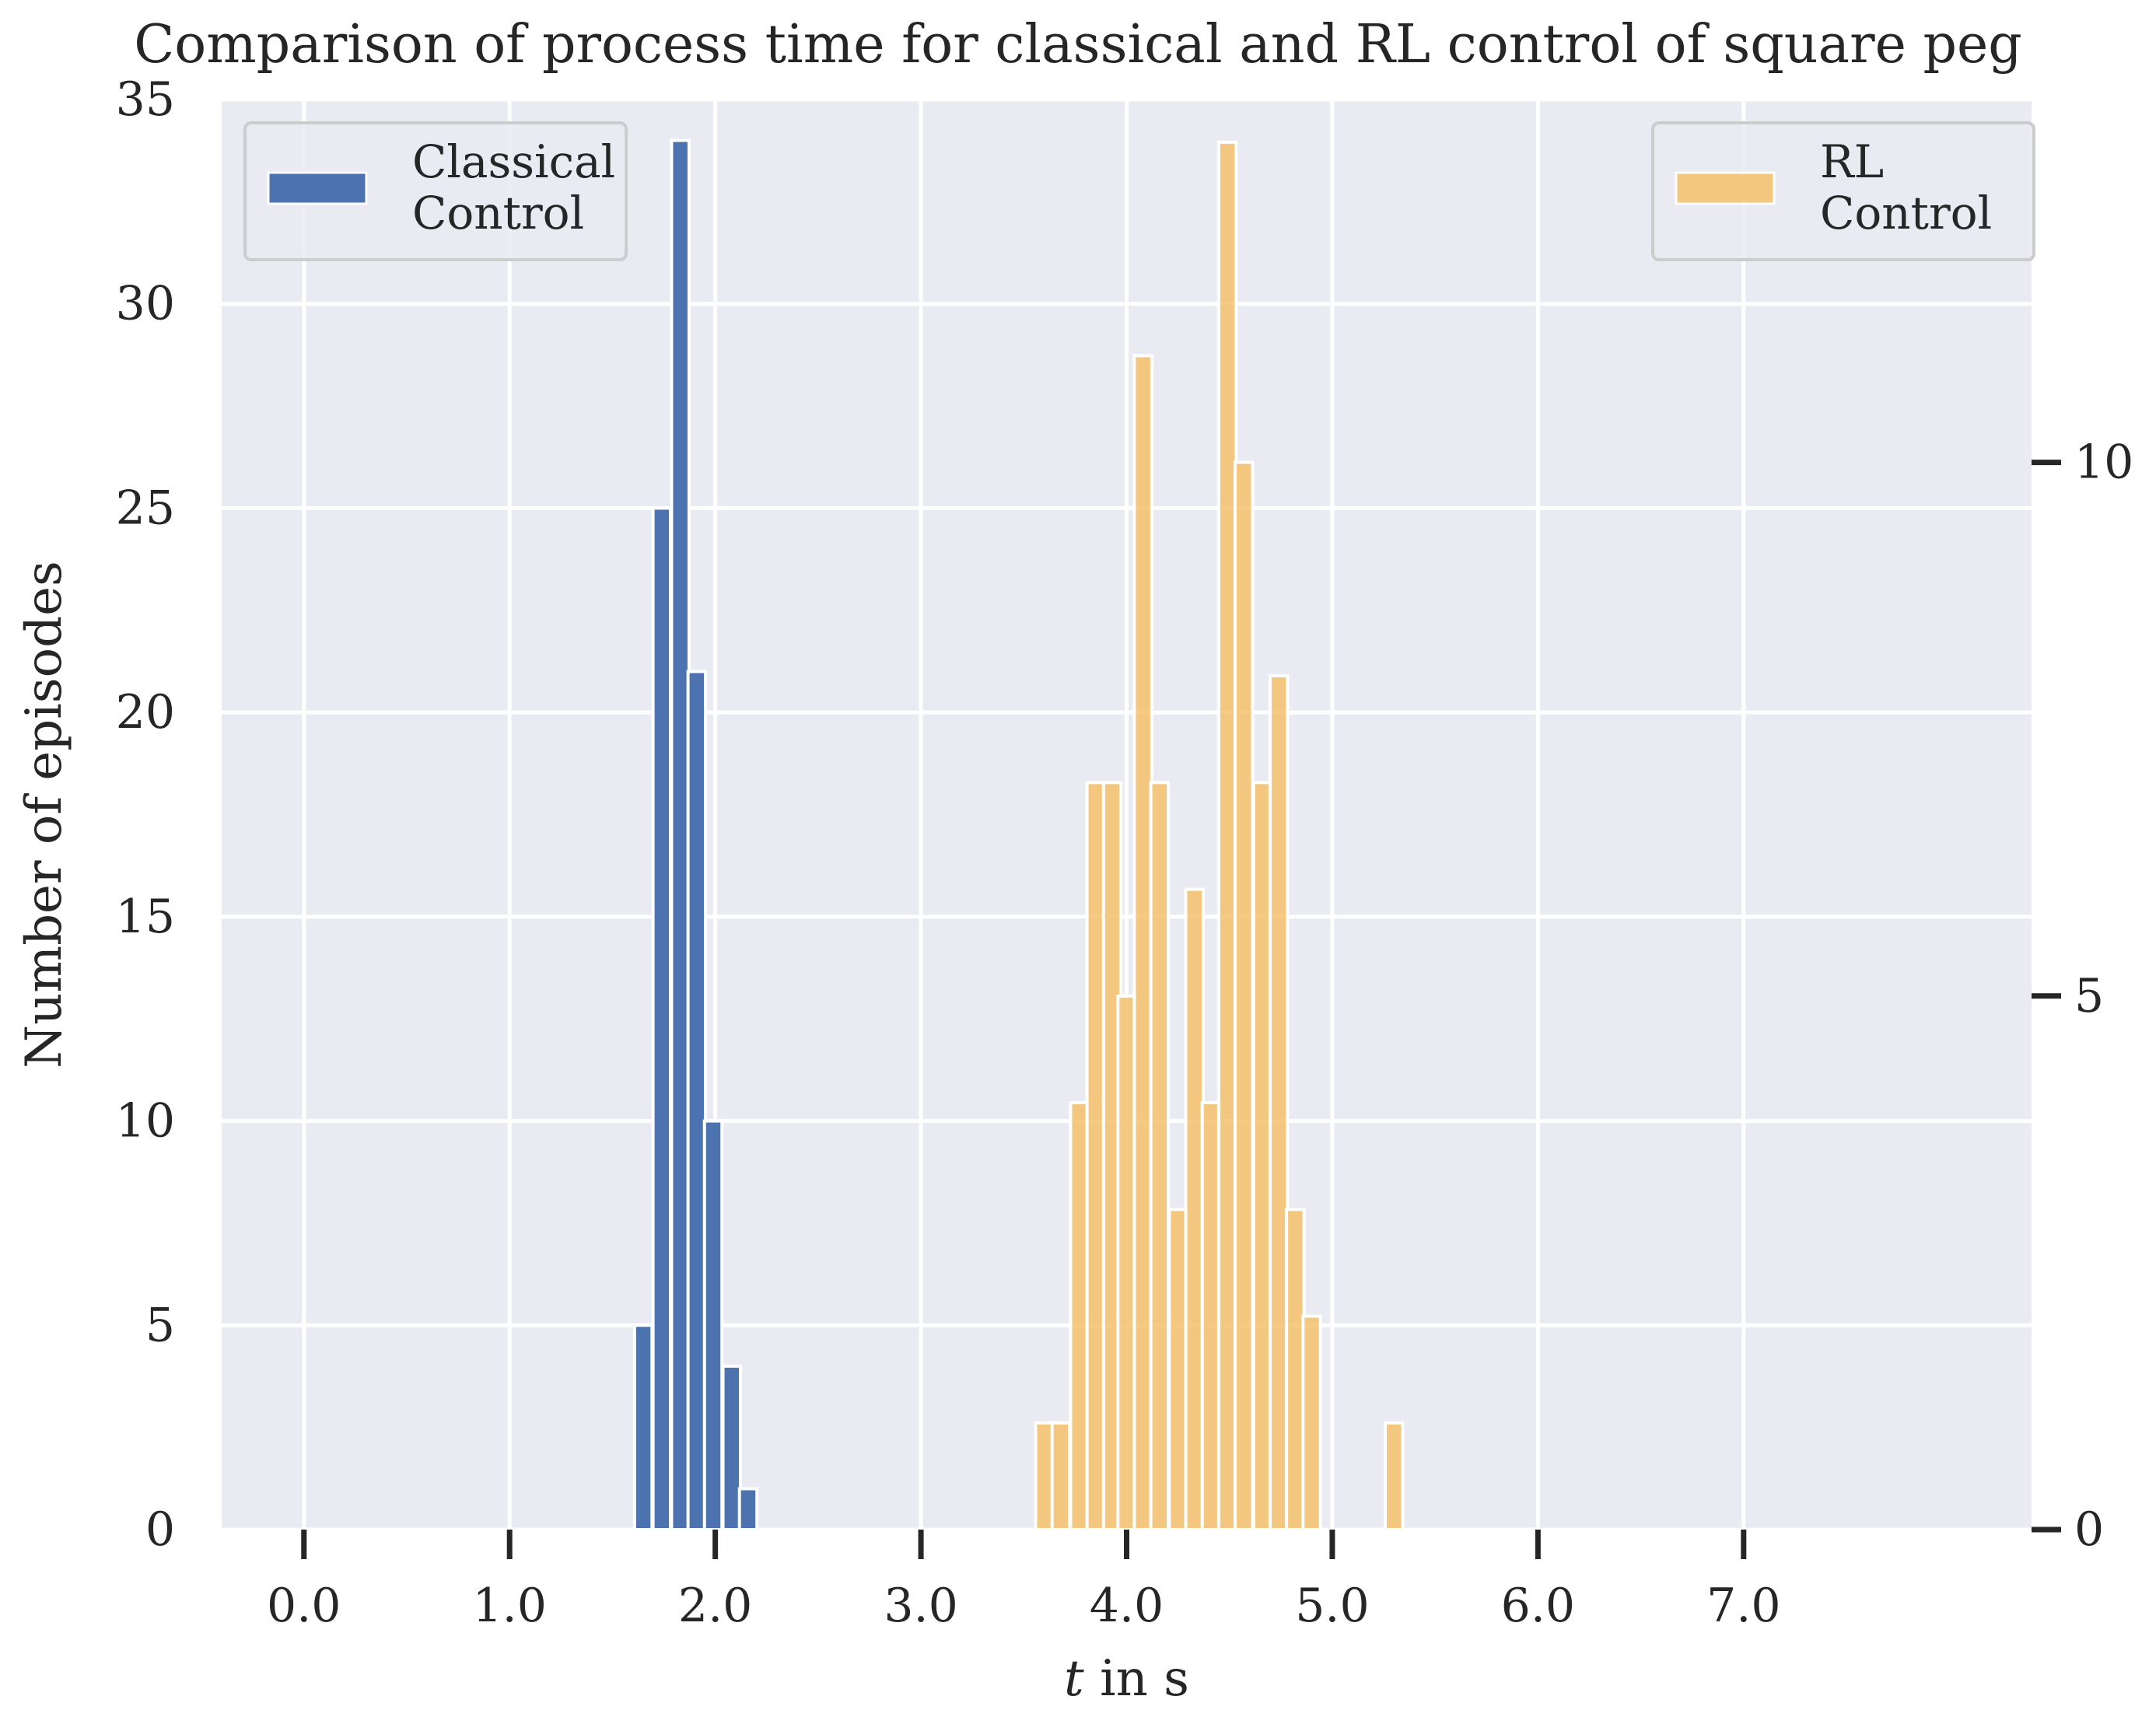  Describe the element at coordinates (498, 213) in the screenshot. I see `legend-label-0-1: Control` at that location.